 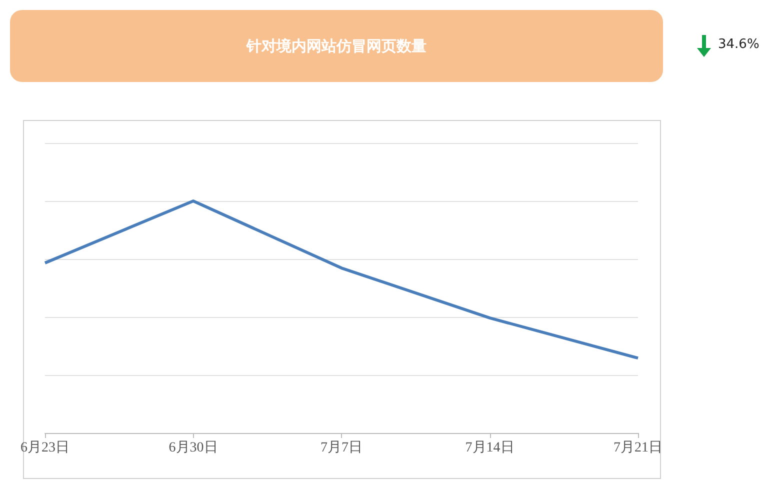 What do you see at coordinates (739, 44) in the screenshot?
I see `text: 34.6%` at bounding box center [739, 44].